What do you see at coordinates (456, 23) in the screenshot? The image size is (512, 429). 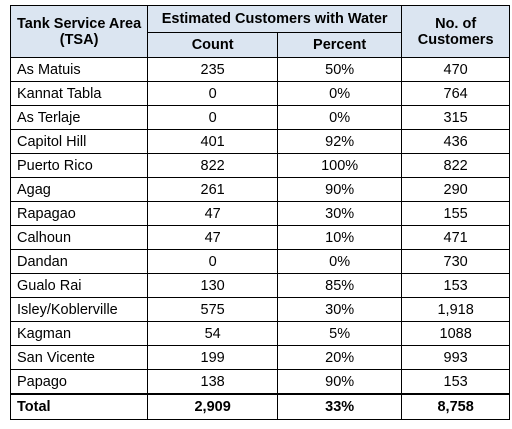 I see `header-customers-line1: No. of` at bounding box center [456, 23].